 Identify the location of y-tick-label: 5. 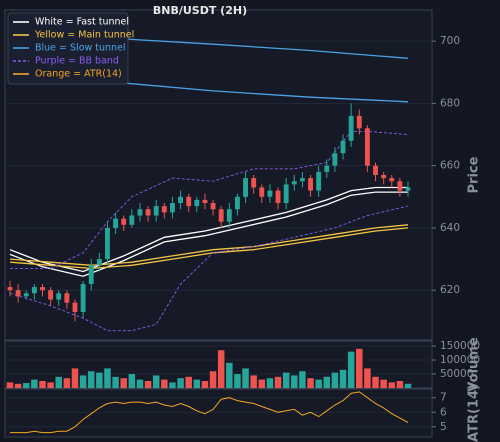
(443, 427).